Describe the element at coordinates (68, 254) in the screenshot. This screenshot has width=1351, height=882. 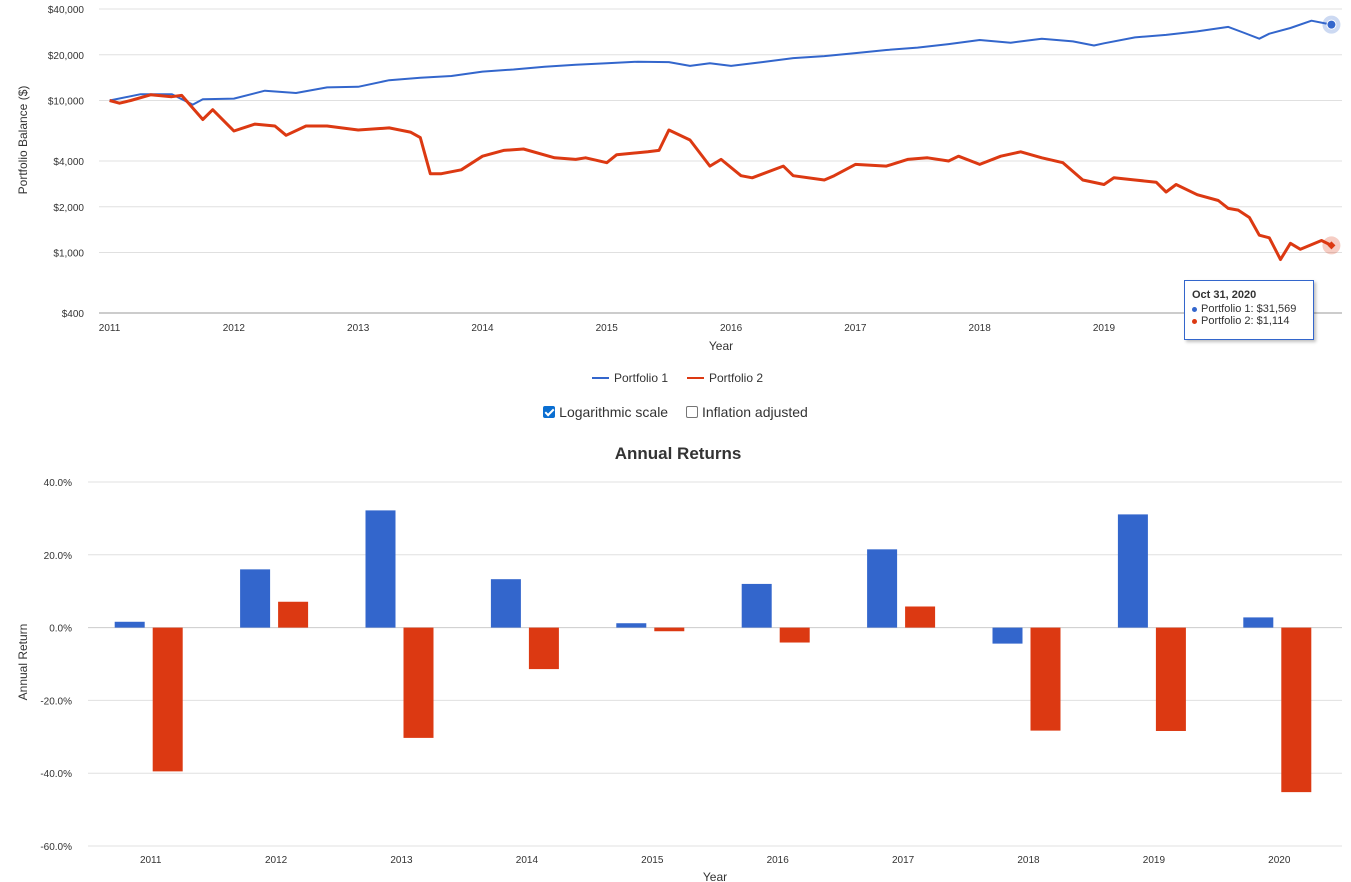
I see `y-tick-label: $1,000` at that location.